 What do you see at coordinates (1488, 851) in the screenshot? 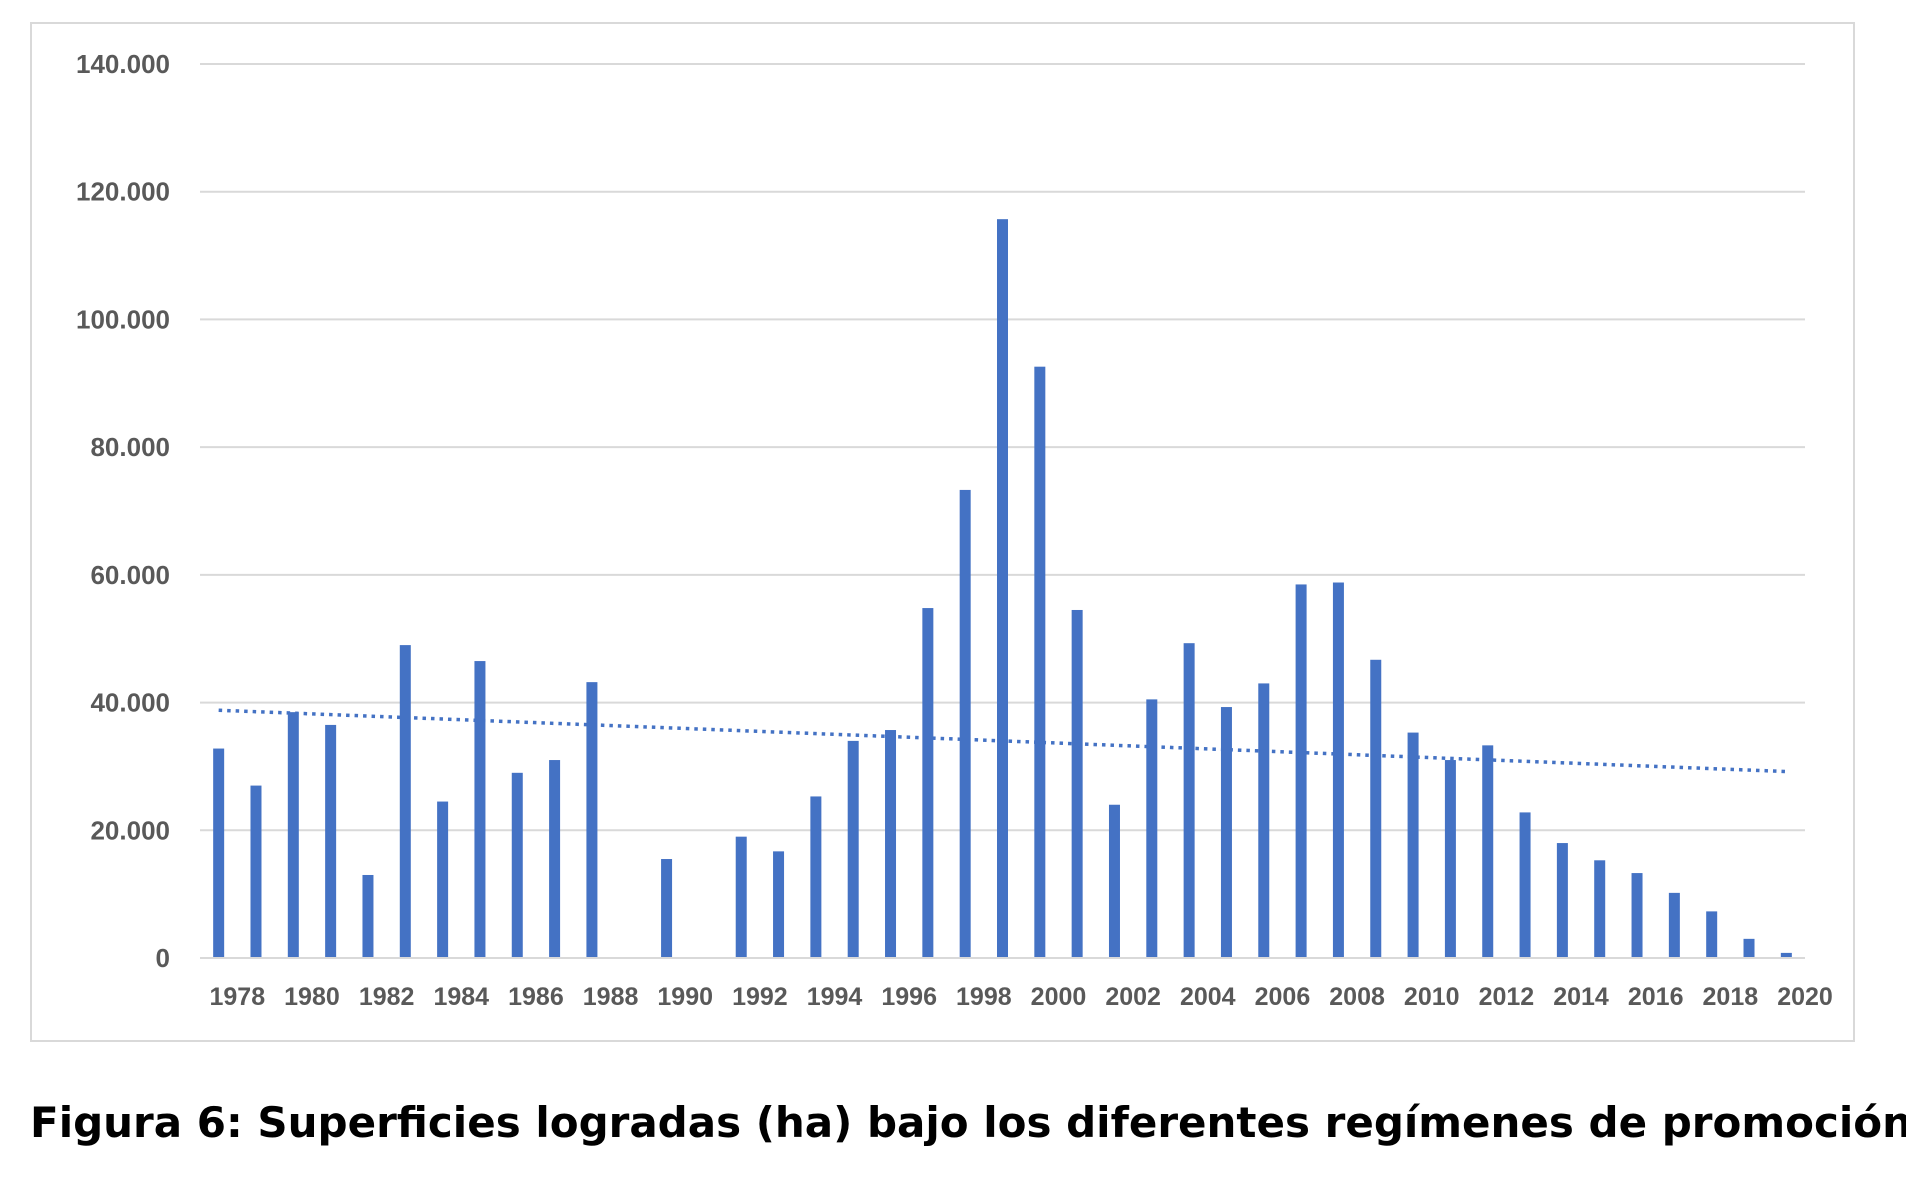
I see `bar-2012` at bounding box center [1488, 851].